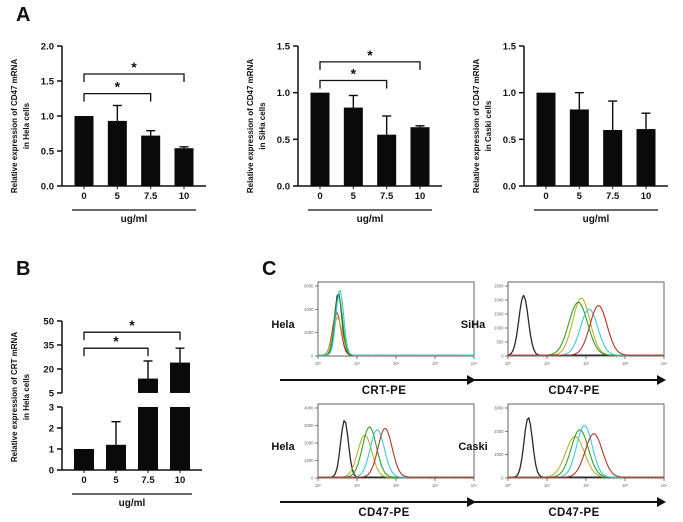 This screenshot has height=522, width=683. I want to click on histogram-curve-red, so click(586, 455).